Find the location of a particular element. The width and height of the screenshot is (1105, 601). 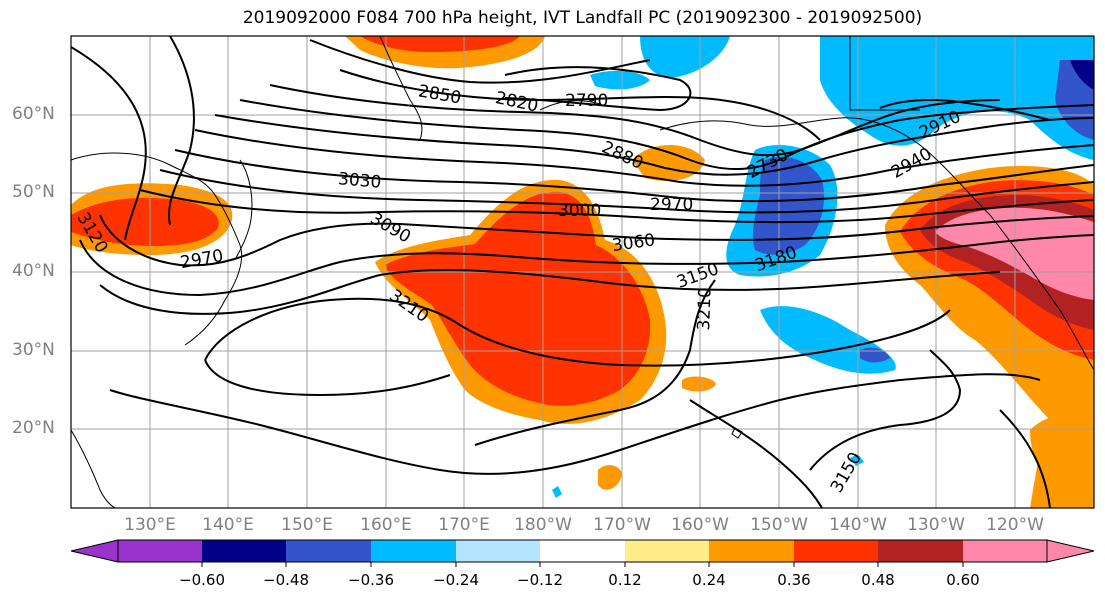

lon-label: 150°W is located at coordinates (779, 525).